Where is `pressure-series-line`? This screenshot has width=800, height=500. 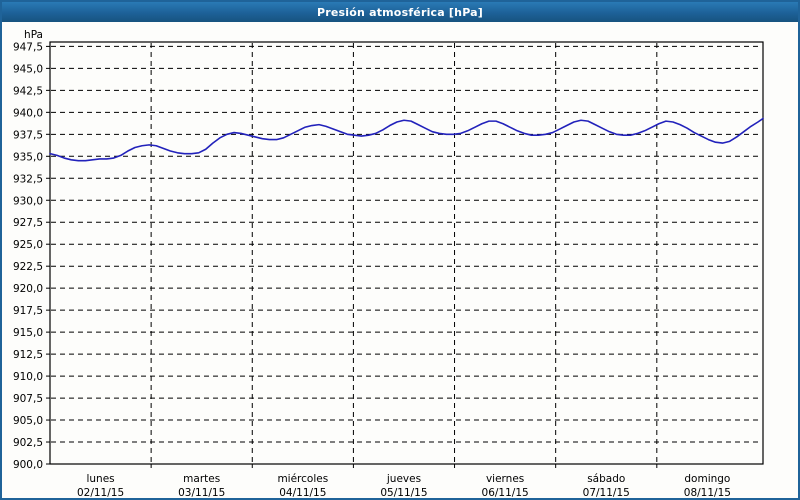
pressure-series-line is located at coordinates (406, 139).